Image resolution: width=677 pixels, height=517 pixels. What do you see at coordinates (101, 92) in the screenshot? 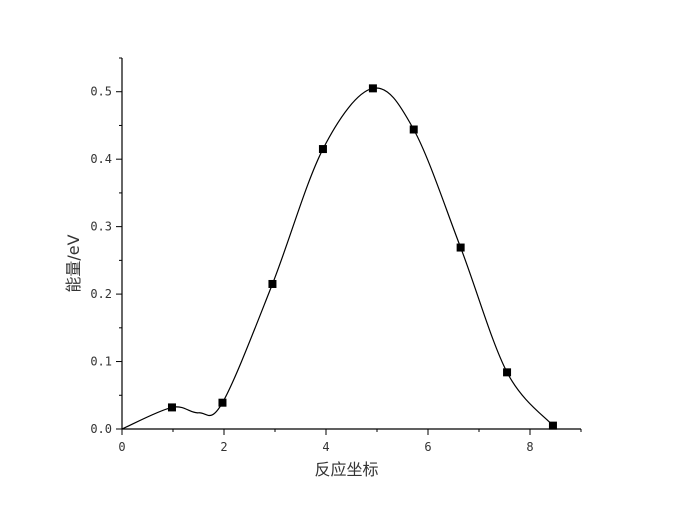
I see `y-tick-label: 0.5` at bounding box center [101, 92].